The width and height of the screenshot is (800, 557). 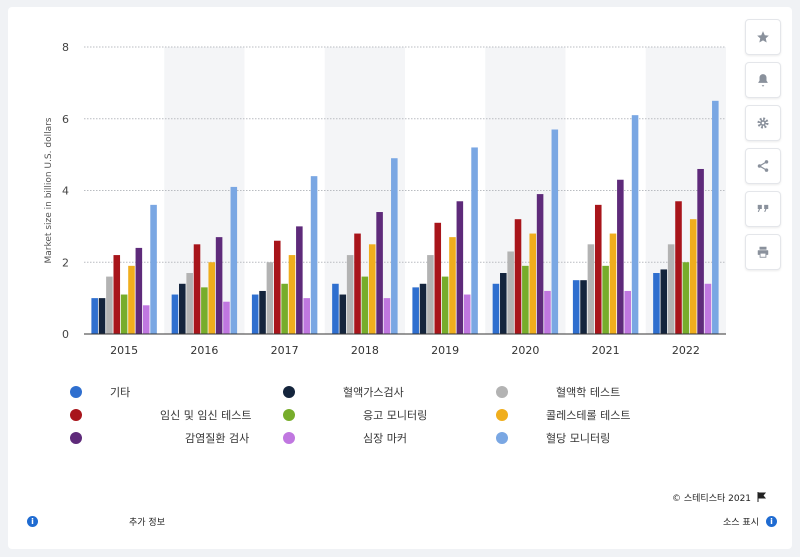 I want to click on print-icon, so click(x=763, y=252).